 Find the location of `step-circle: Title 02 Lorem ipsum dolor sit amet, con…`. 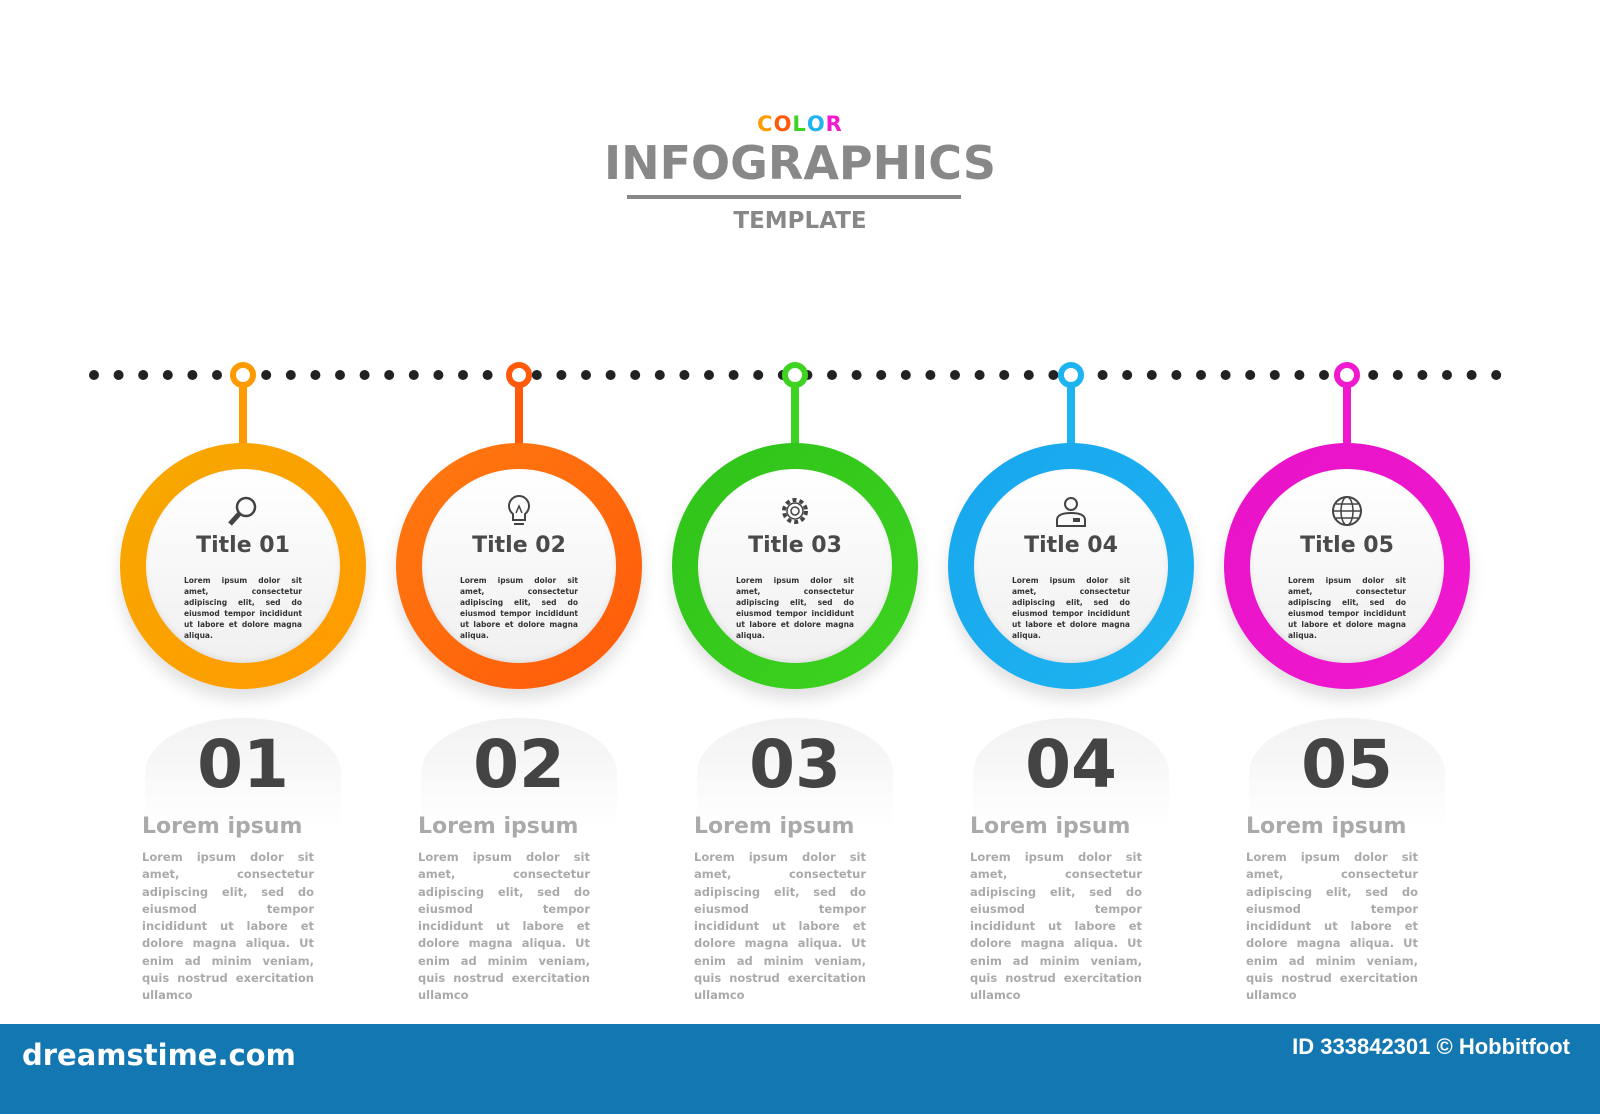

step-circle: Title 02 Lorem ipsum dolor sit amet, con… is located at coordinates (519, 566).